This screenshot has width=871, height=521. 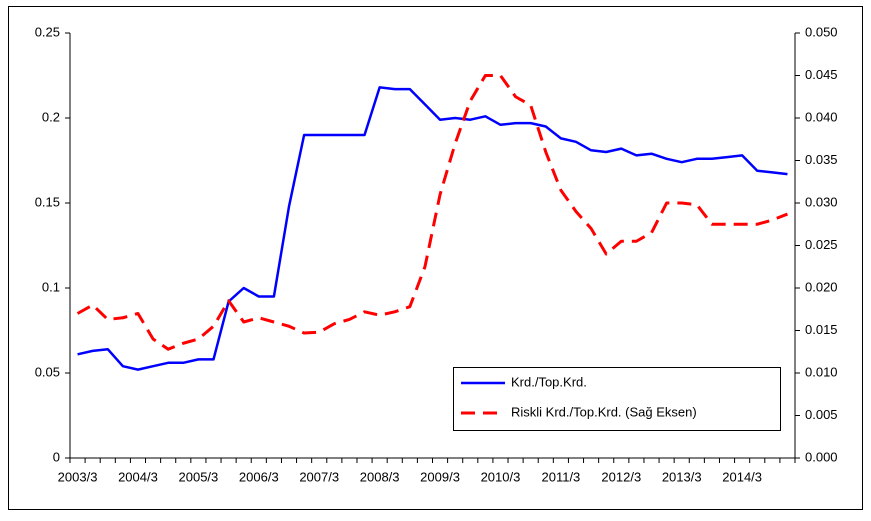 I want to click on legend-label: Krd./Top.Krd., so click(x=549, y=381).